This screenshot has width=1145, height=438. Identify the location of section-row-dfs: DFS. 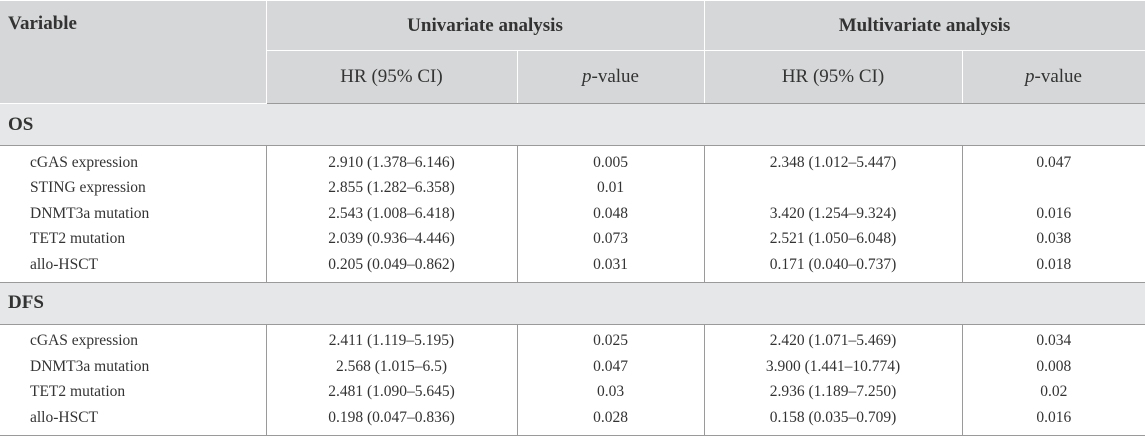
(572, 303).